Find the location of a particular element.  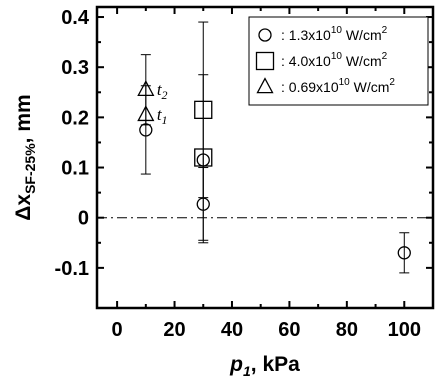

y-tick-label: -0.1 is located at coordinates (72, 269).